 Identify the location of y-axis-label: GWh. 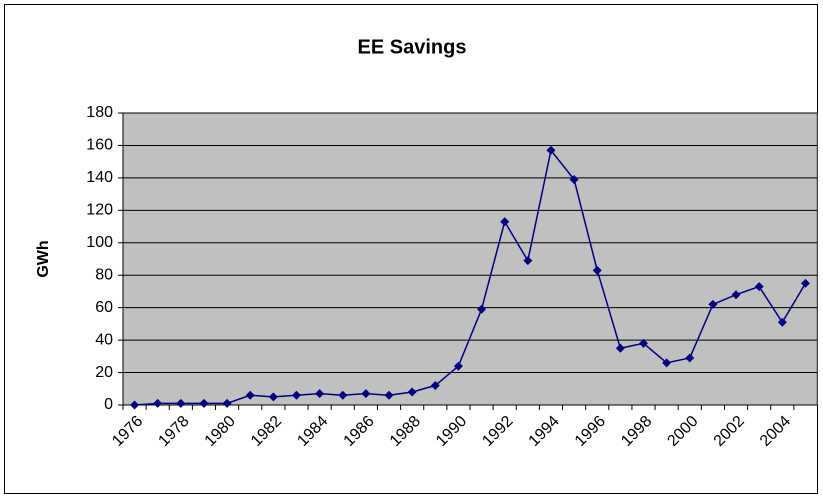
(43, 258).